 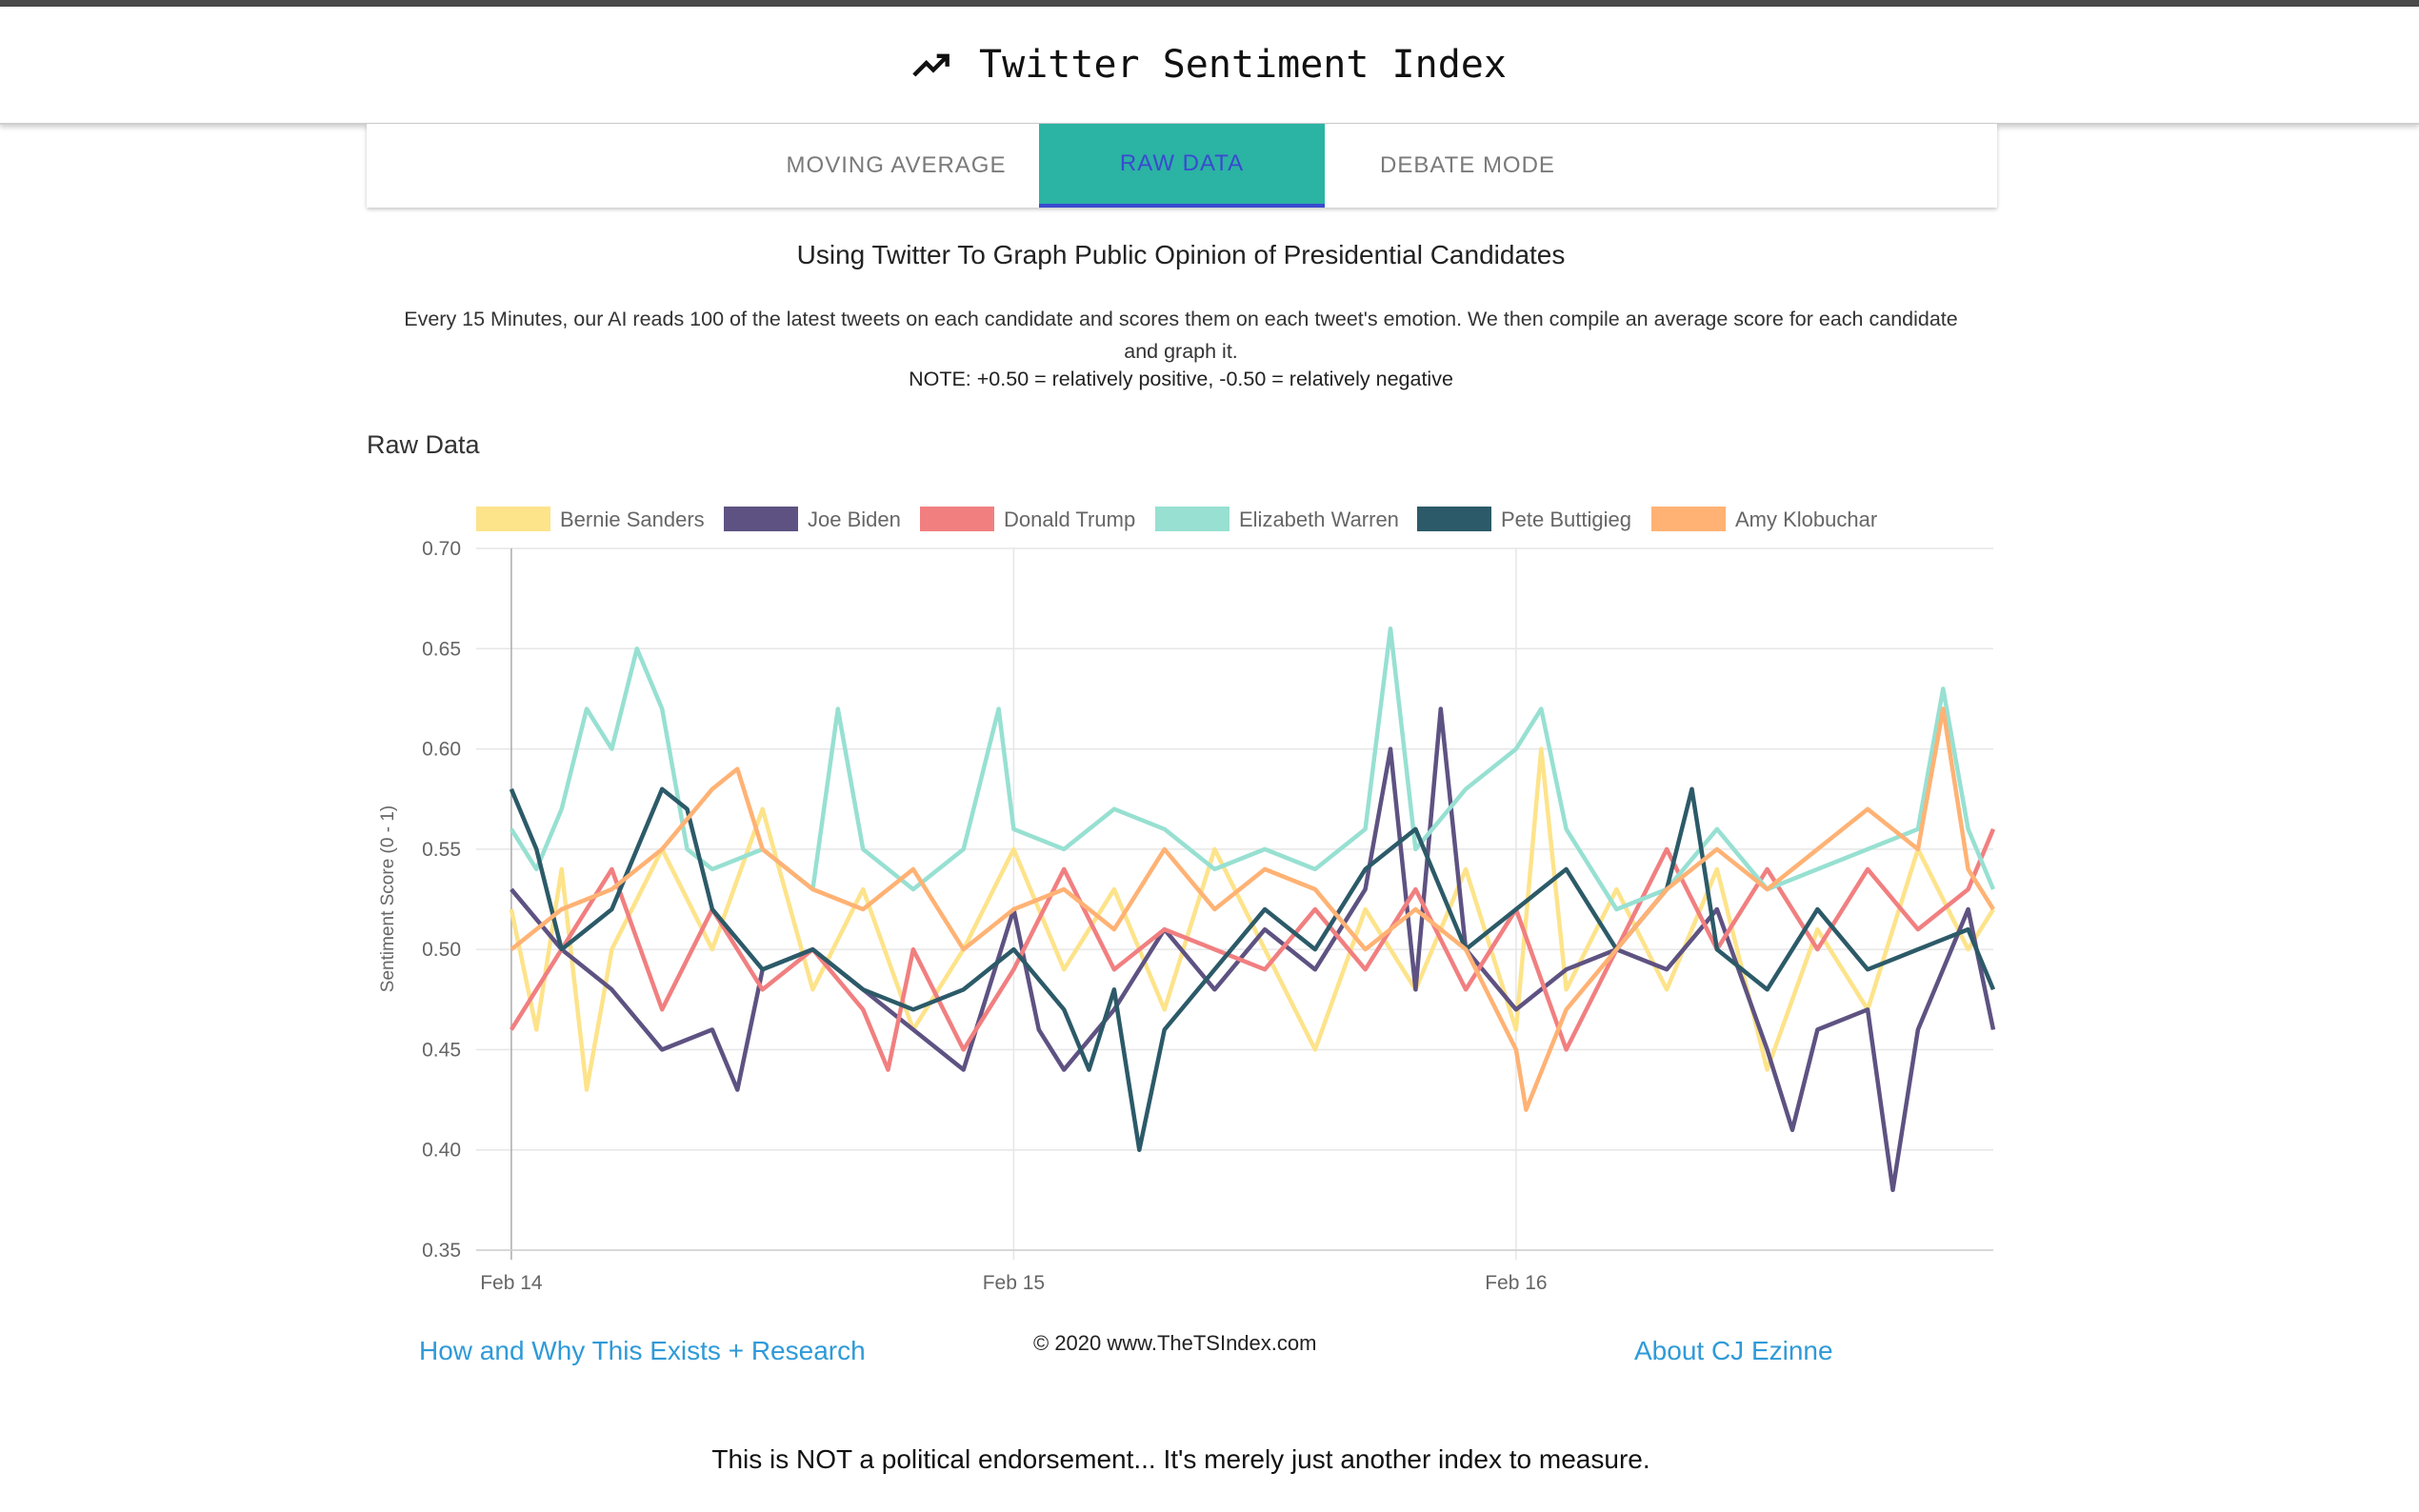 I want to click on tab-moving-average: Moving Average, so click(x=896, y=165).